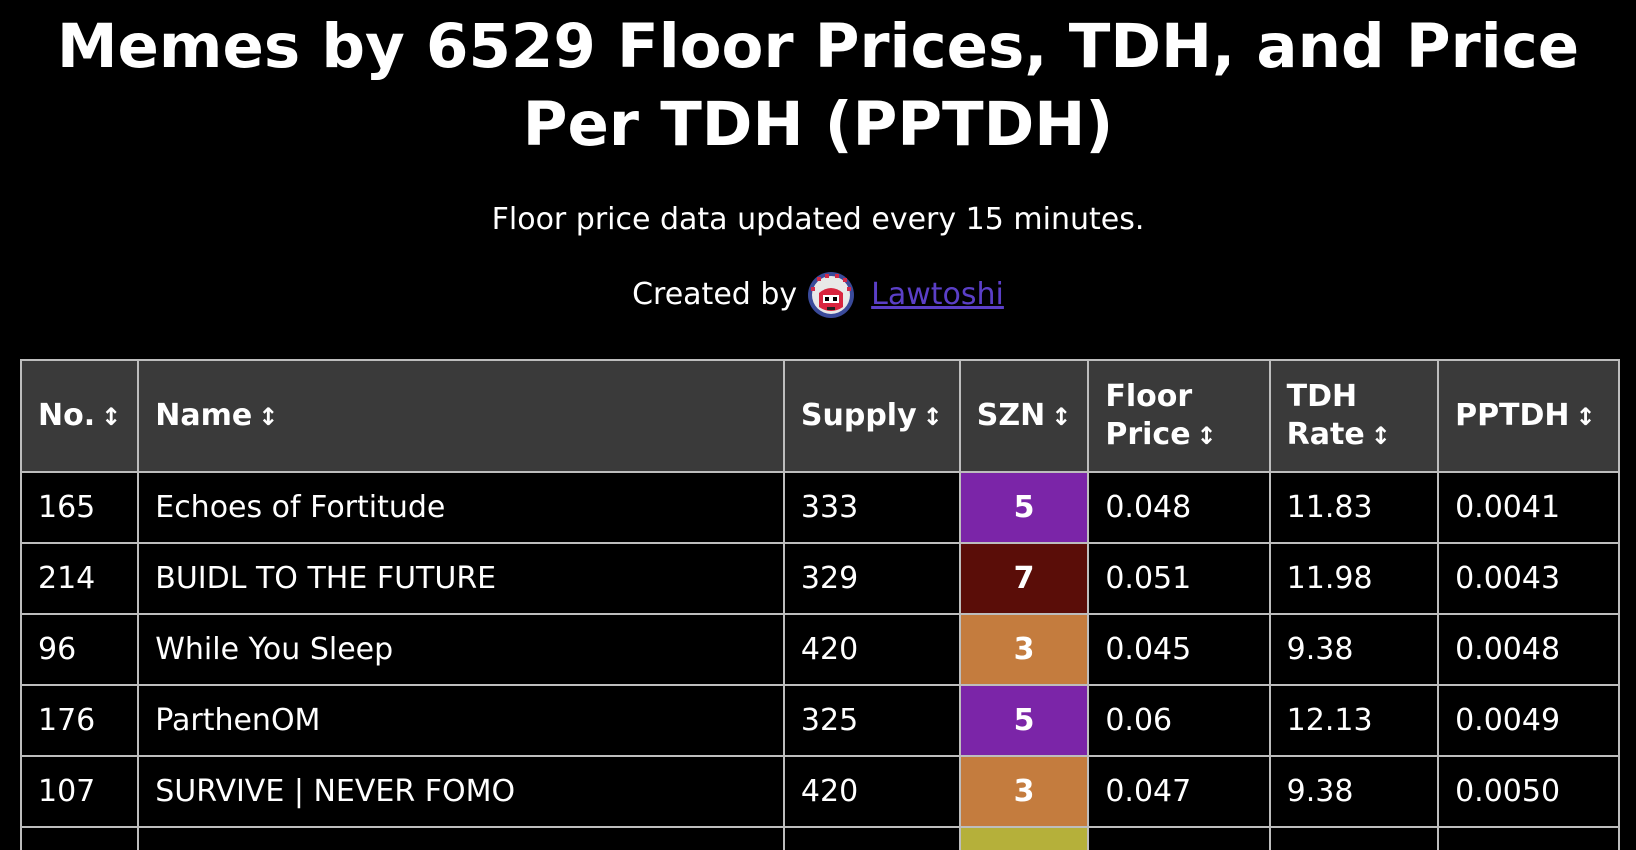 Image resolution: width=1636 pixels, height=850 pixels. I want to click on cell-floor-price: 0.047, so click(1179, 791).